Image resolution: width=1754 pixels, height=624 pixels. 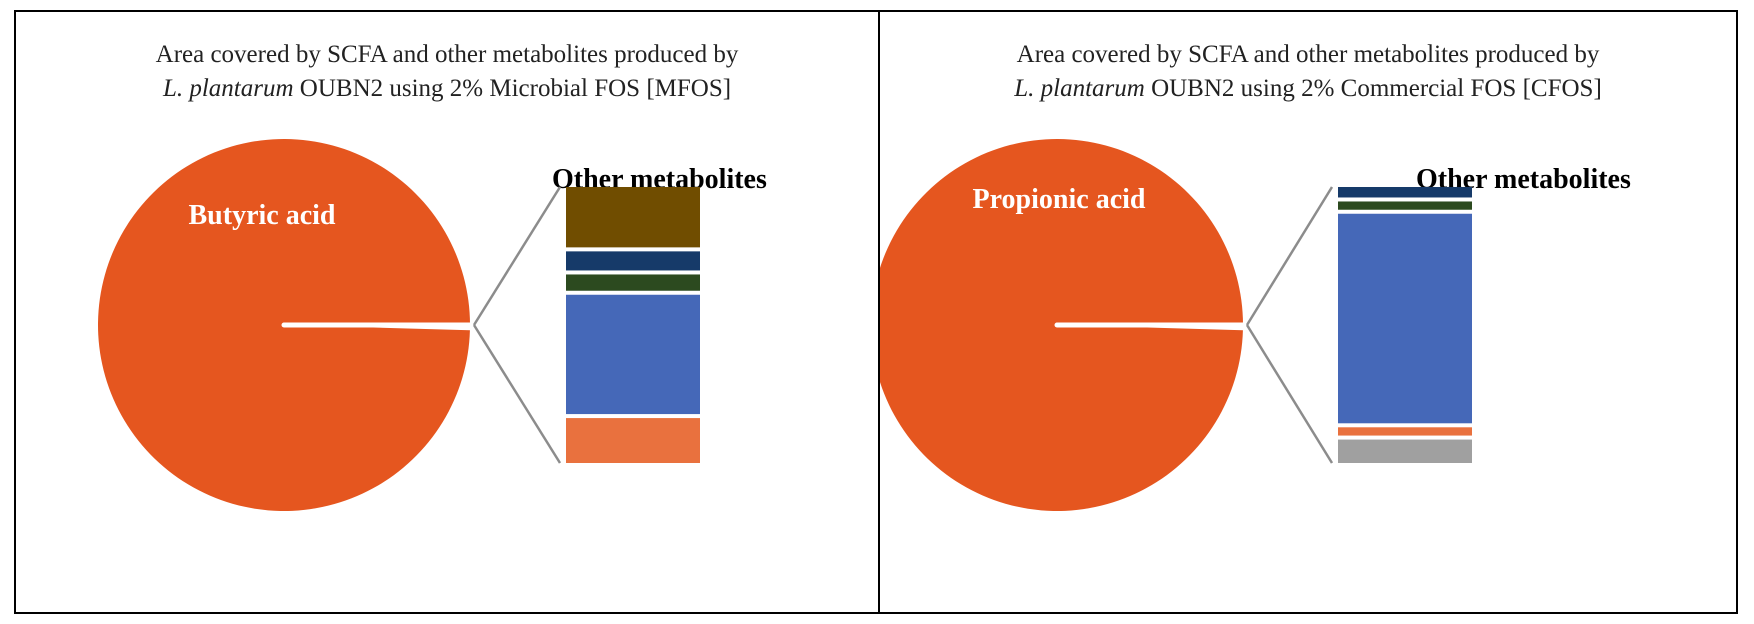 What do you see at coordinates (262, 215) in the screenshot?
I see `pie-slice-label: Butyric acid` at bounding box center [262, 215].